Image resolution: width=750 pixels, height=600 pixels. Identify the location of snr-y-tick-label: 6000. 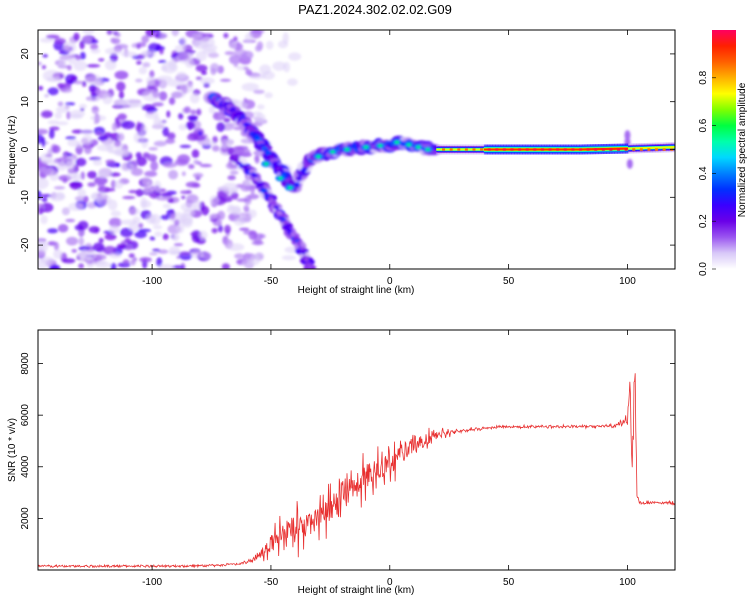
(25, 415).